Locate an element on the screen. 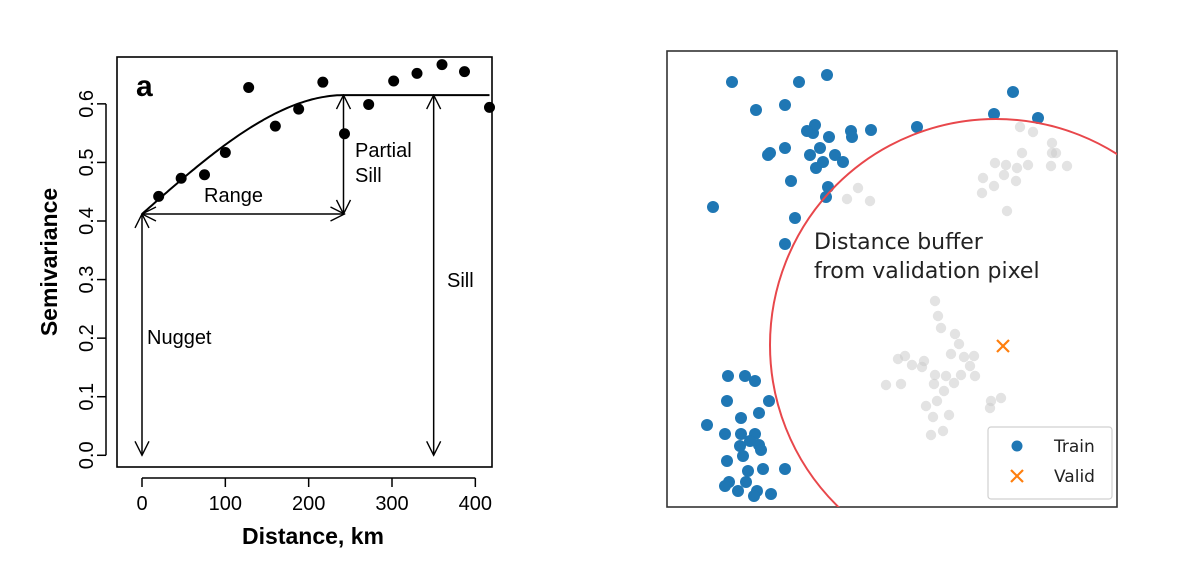 The image size is (1203, 580). y-tick-label: 0.6 is located at coordinates (87, 104).